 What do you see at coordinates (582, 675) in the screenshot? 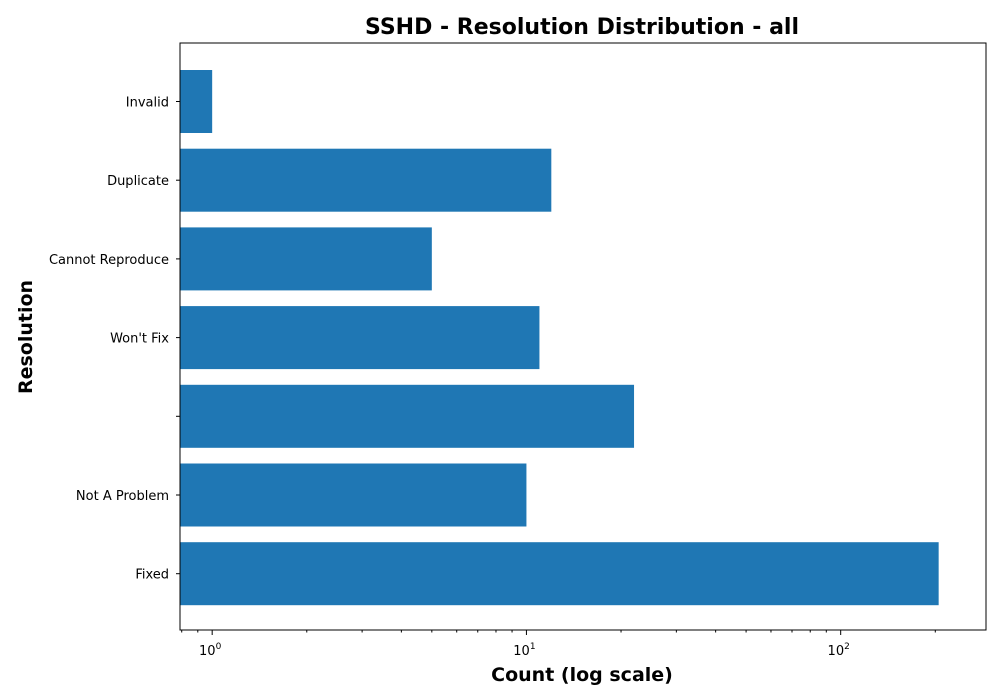
I see `x-axis-title: Count (log scale)` at bounding box center [582, 675].